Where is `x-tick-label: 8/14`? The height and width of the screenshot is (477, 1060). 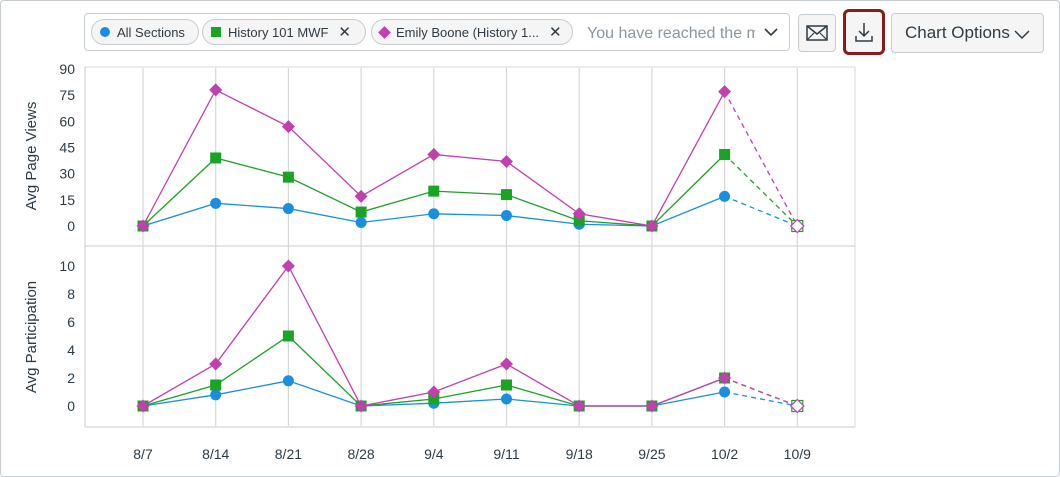
x-tick-label: 8/14 is located at coordinates (215, 454).